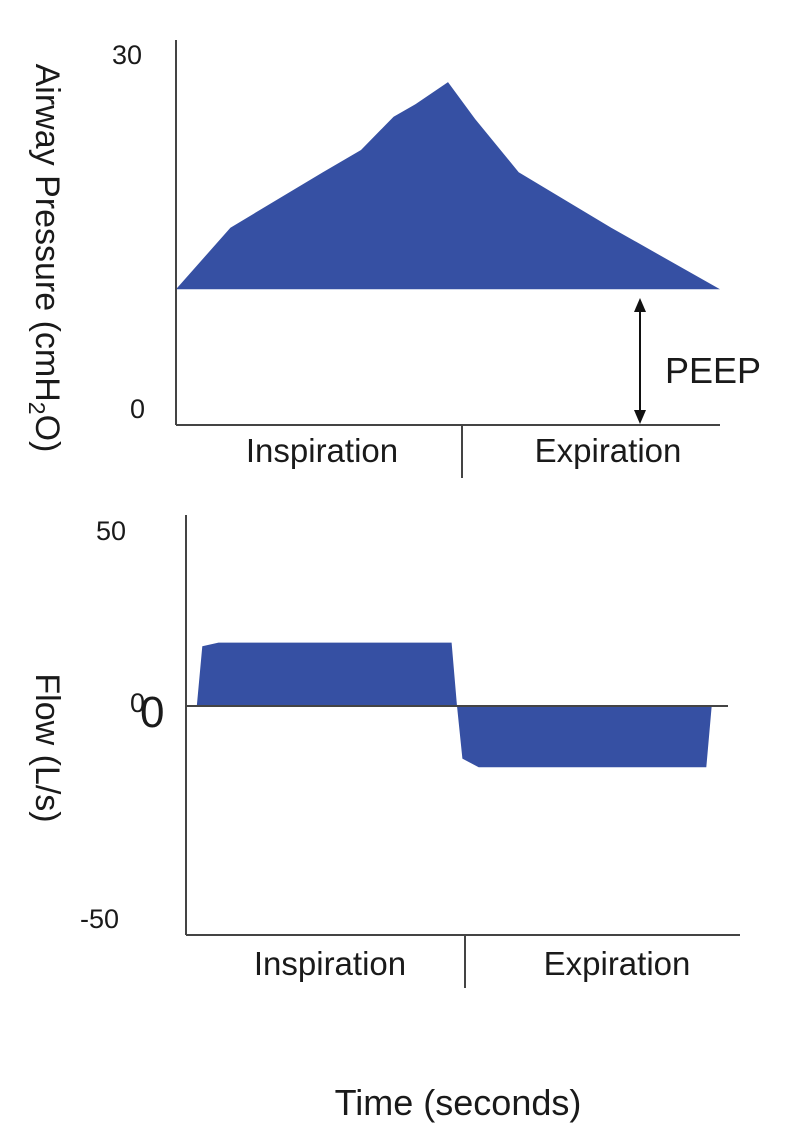 Image resolution: width=788 pixels, height=1138 pixels. What do you see at coordinates (448, 186) in the screenshot?
I see `pressure-area` at bounding box center [448, 186].